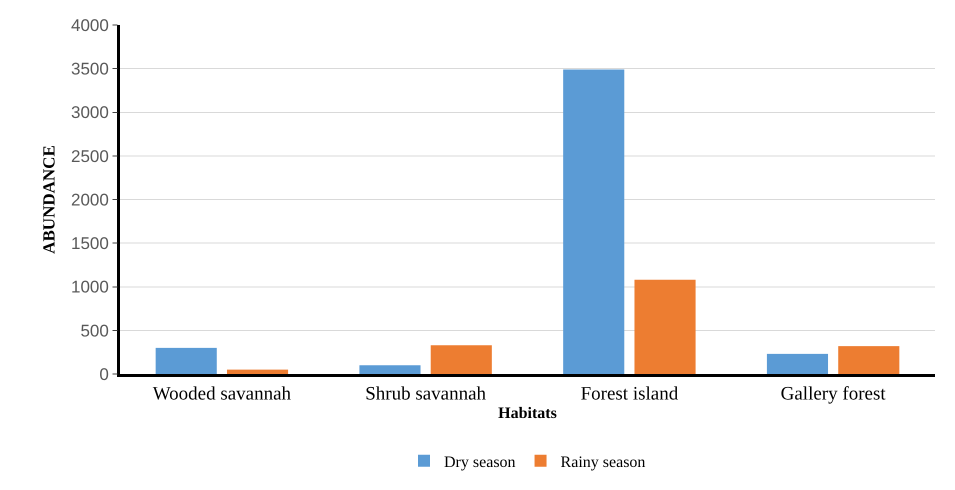 The height and width of the screenshot is (490, 955). I want to click on x-axis-title: Habitats, so click(527, 413).